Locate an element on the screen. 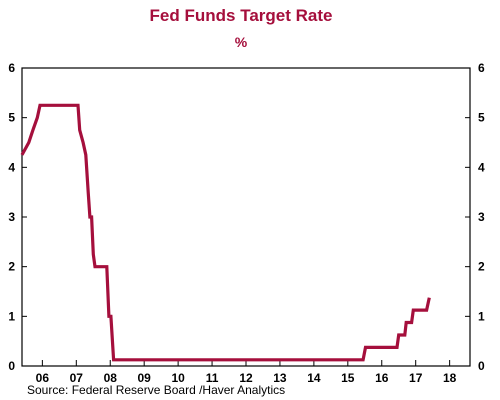 Image resolution: width=500 pixels, height=400 pixels. y-tick-label-right: 4 is located at coordinates (481, 167).